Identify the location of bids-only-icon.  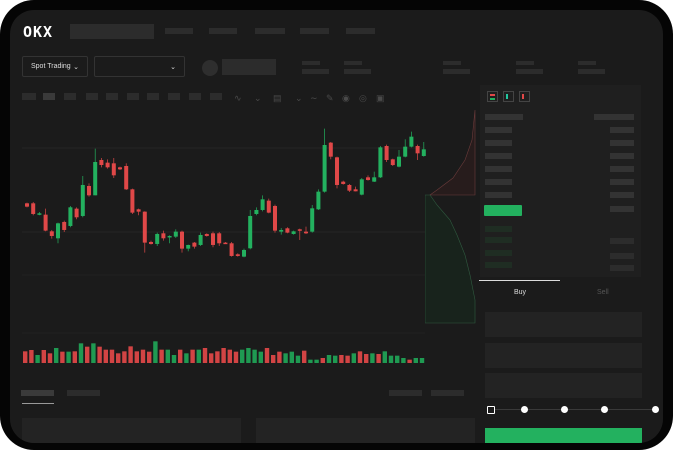
(508, 96).